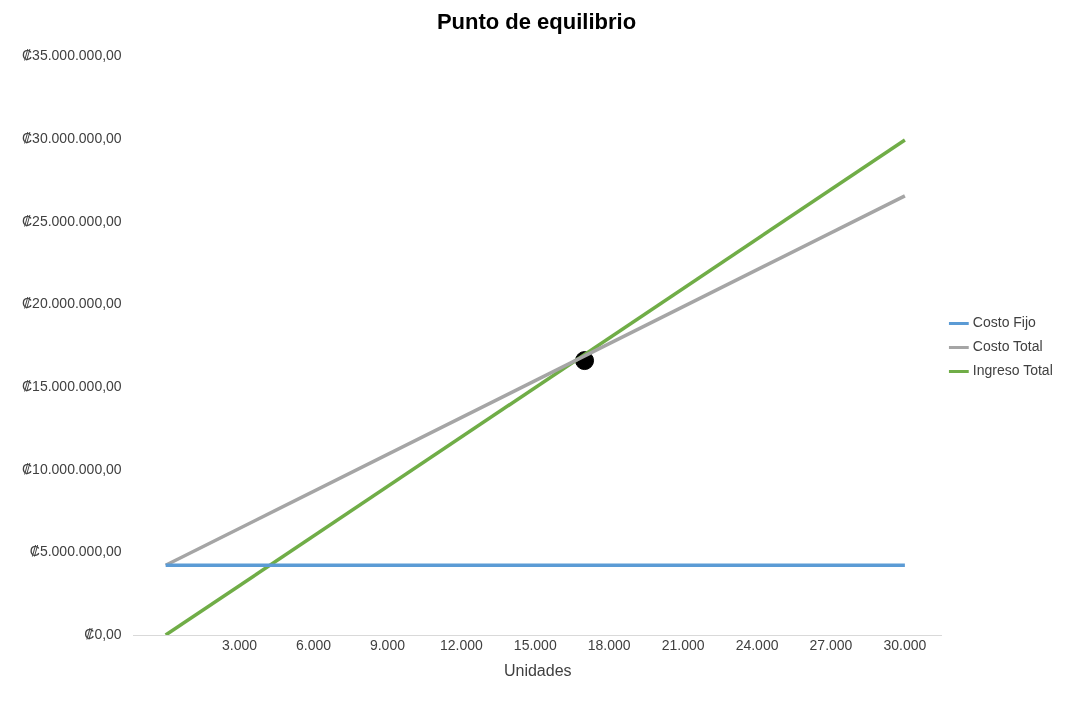 Image resolution: width=1073 pixels, height=705 pixels. I want to click on legend-label: Costo Fijo, so click(1004, 322).